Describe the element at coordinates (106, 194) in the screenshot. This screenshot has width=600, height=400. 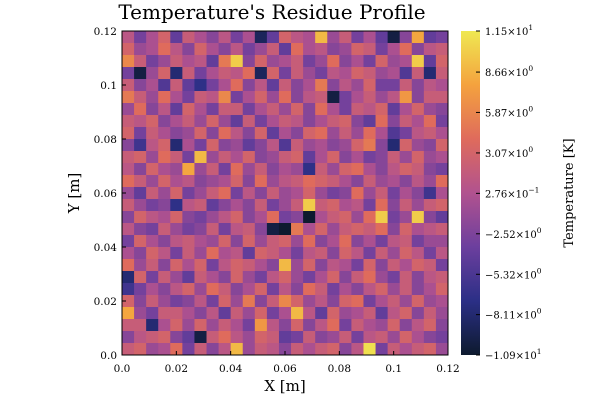
I see `y-tick-label: 0.06` at that location.